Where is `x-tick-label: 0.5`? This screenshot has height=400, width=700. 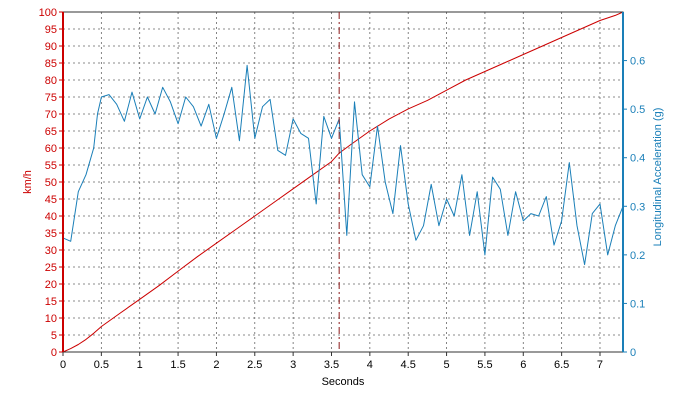 x-tick-label: 0.5 is located at coordinates (101, 365).